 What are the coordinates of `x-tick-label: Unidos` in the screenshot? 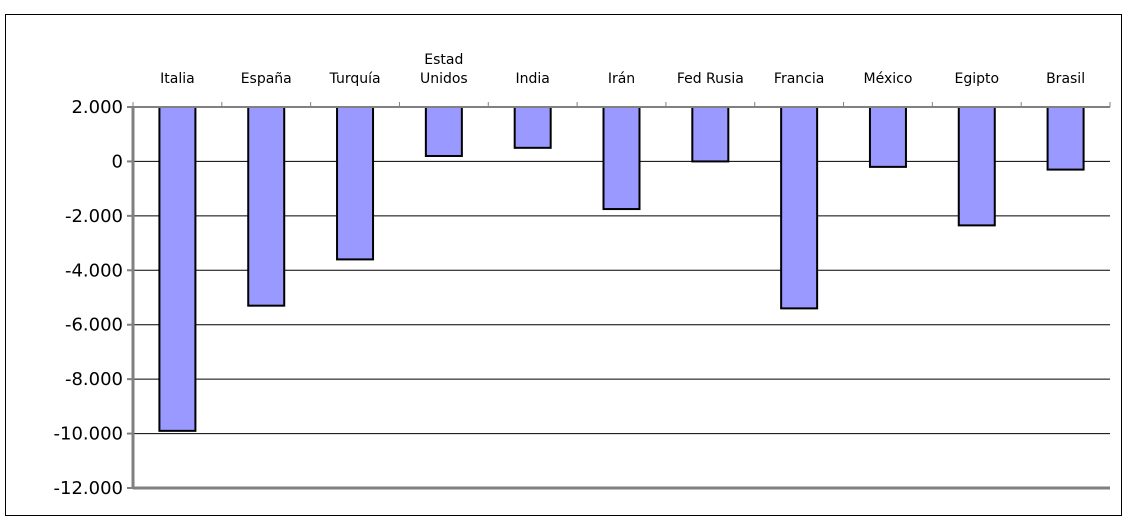 It's located at (444, 79).